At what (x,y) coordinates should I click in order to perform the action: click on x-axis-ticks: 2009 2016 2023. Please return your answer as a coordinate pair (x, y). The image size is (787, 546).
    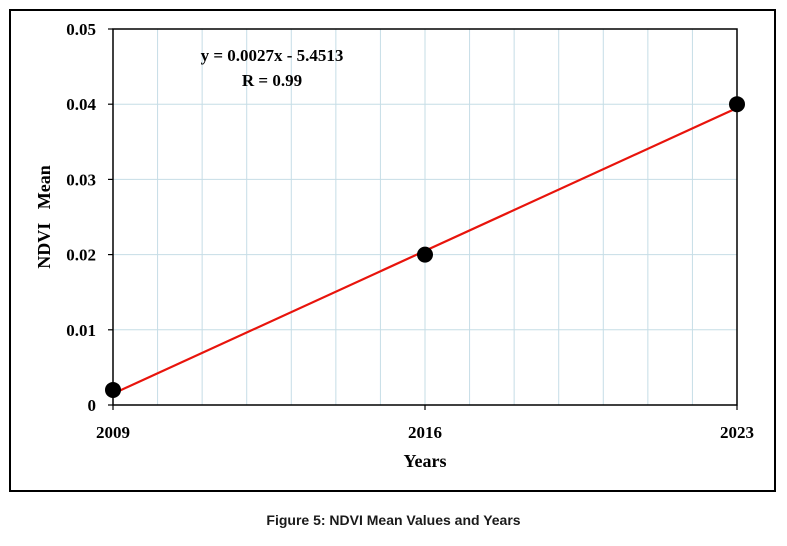
    Looking at the image, I should click on (425, 423).